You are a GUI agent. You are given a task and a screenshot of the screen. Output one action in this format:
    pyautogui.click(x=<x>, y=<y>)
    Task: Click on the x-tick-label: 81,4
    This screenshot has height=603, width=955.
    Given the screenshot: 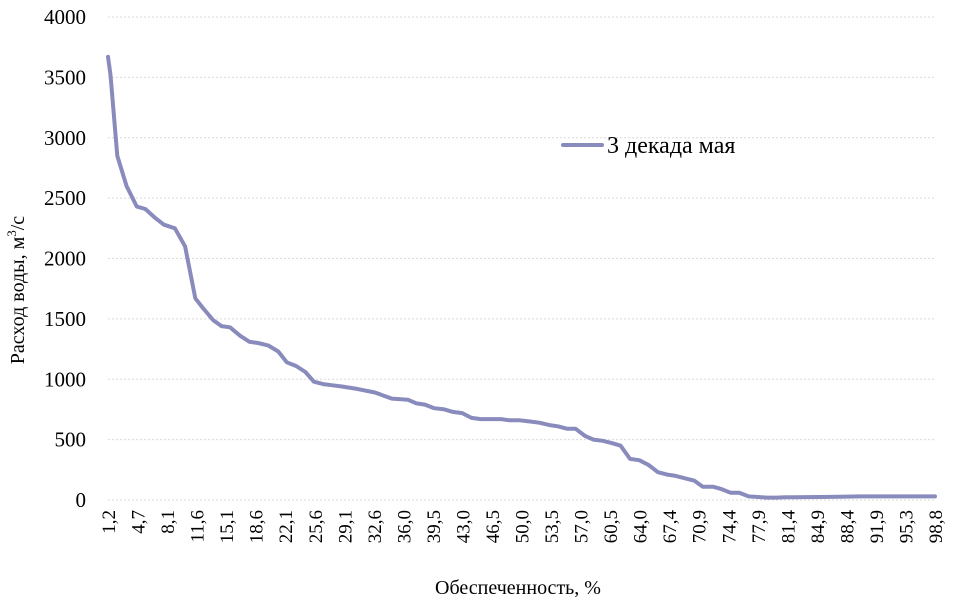 What is the action you would take?
    pyautogui.click(x=788, y=527)
    